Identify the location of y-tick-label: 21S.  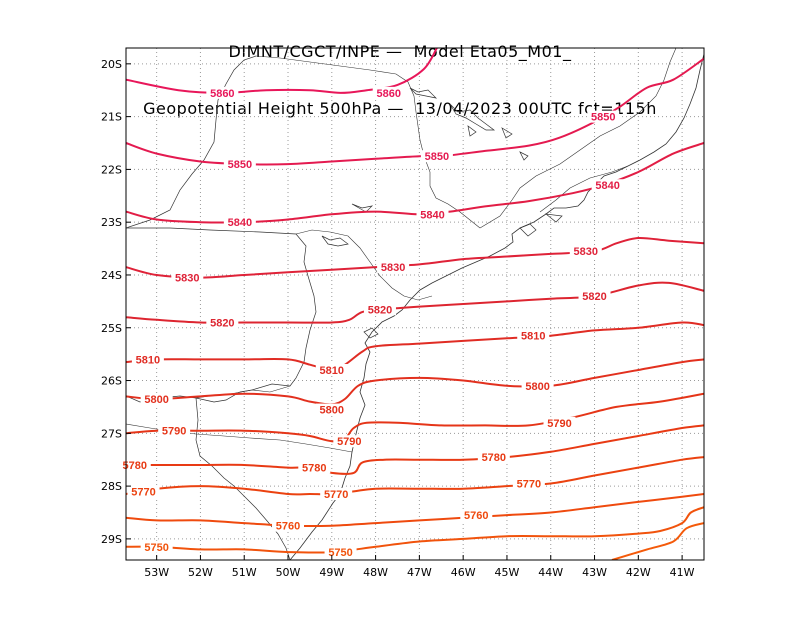
(111, 117).